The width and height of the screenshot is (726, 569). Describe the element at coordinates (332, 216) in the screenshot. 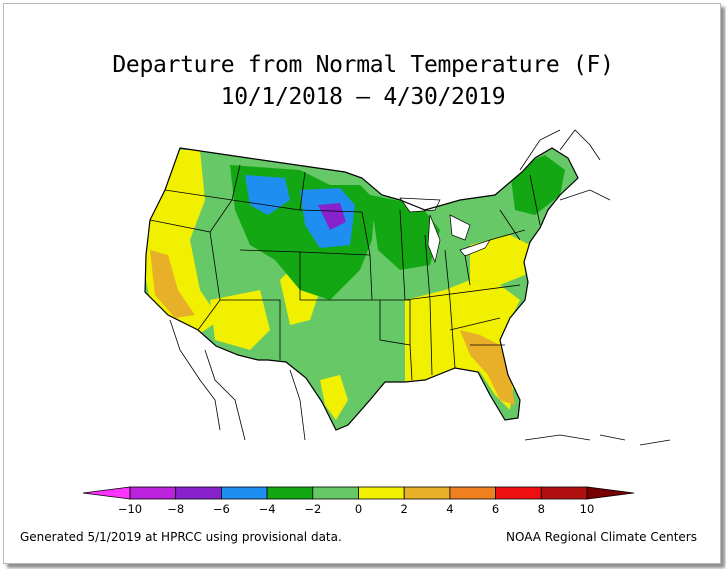

I see `dakota-coldest-spot` at that location.